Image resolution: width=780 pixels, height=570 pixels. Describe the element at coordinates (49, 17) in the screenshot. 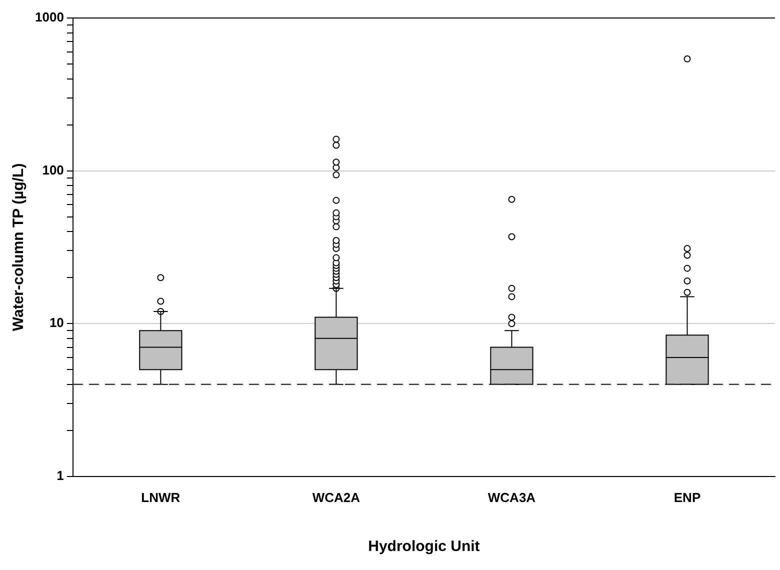

I see `y-tick-label: 1000` at that location.